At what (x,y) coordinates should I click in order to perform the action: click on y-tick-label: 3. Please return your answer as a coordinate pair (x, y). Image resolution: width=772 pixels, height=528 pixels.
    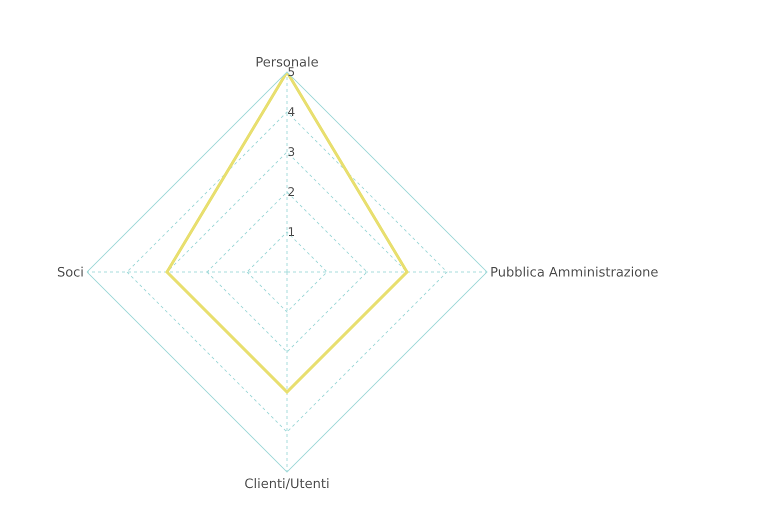
    Looking at the image, I should click on (292, 151).